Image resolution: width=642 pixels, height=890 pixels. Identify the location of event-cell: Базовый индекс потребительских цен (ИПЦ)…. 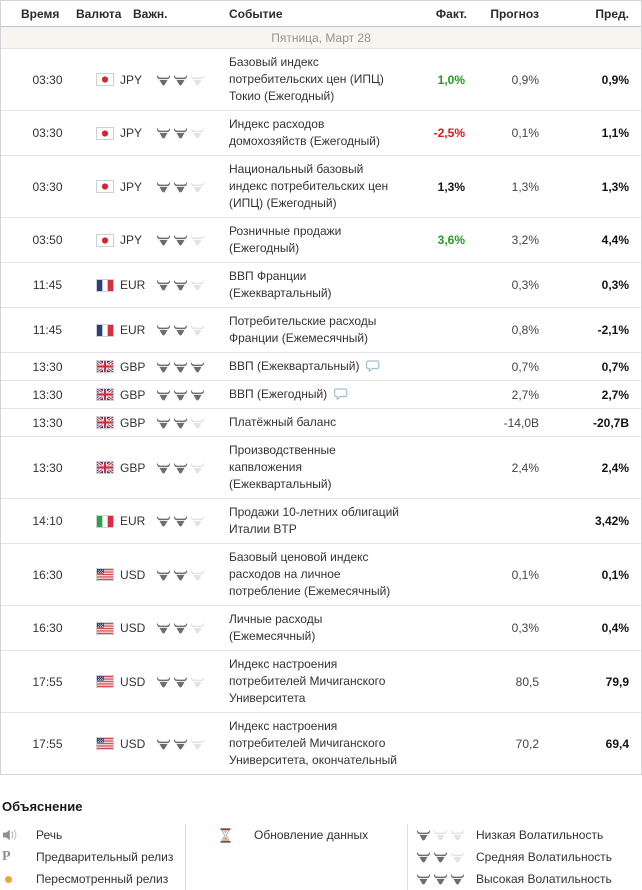
(329, 79).